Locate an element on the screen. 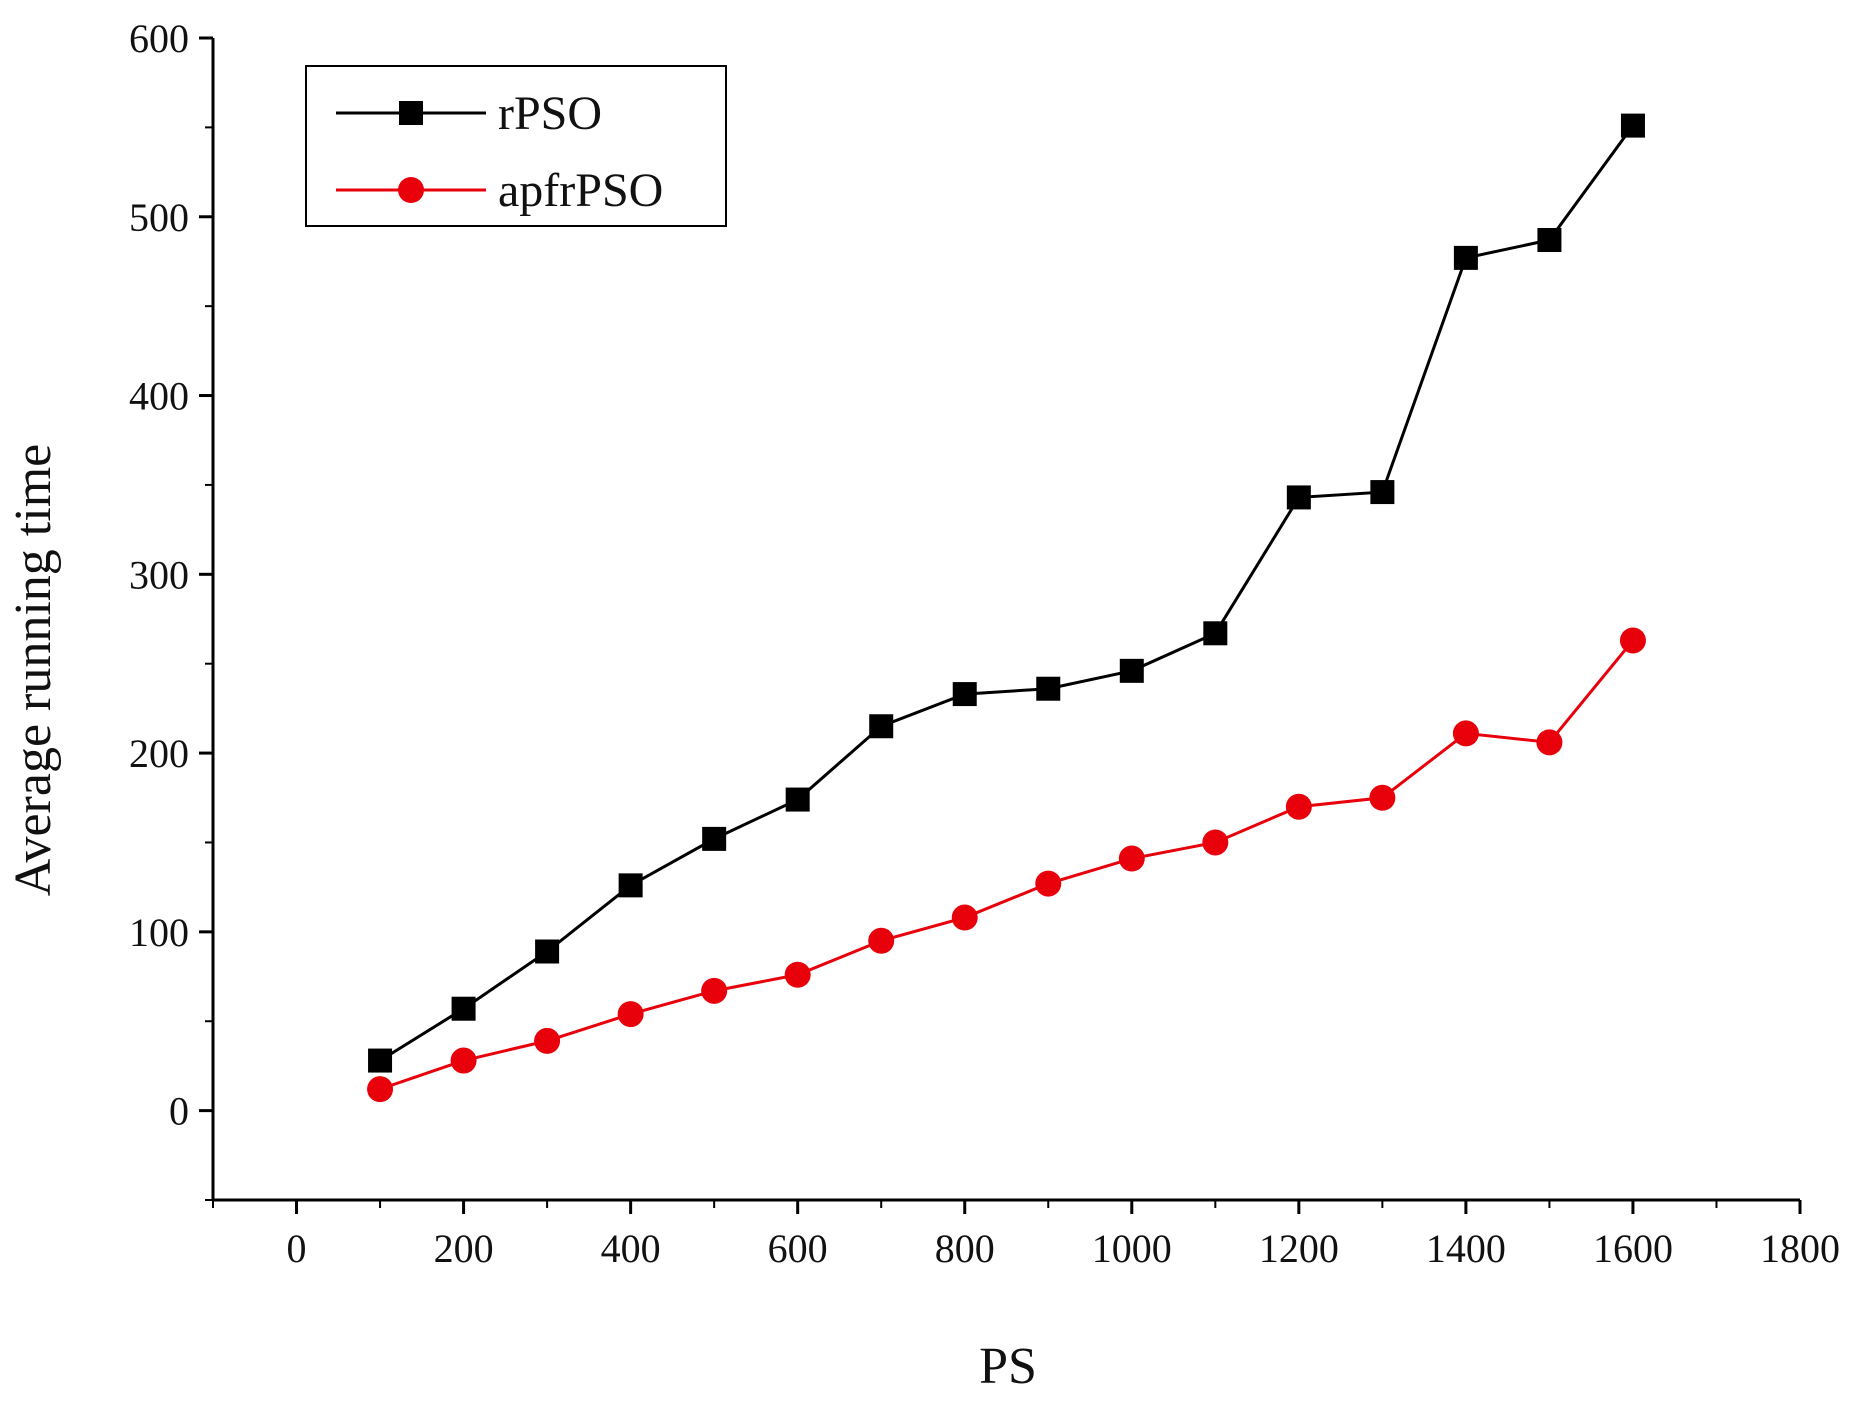 This screenshot has height=1411, width=1868. x-tick-label: 1800 is located at coordinates (1800, 1248).